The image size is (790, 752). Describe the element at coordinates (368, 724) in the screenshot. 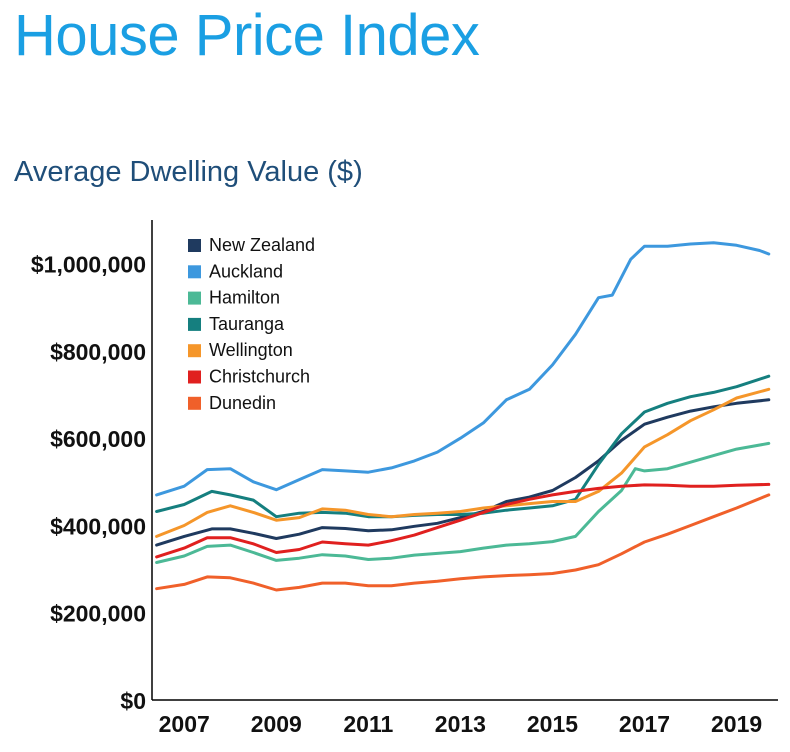

I see `x-tick-label: 2011` at that location.